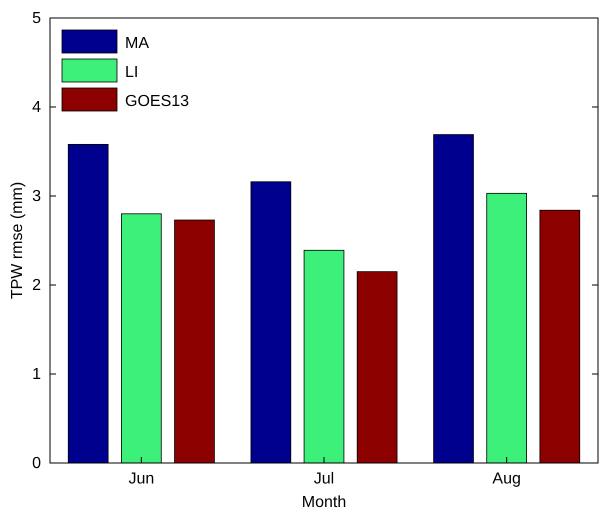 This screenshot has width=609, height=512. Describe the element at coordinates (137, 43) in the screenshot. I see `legend-label: MA` at that location.